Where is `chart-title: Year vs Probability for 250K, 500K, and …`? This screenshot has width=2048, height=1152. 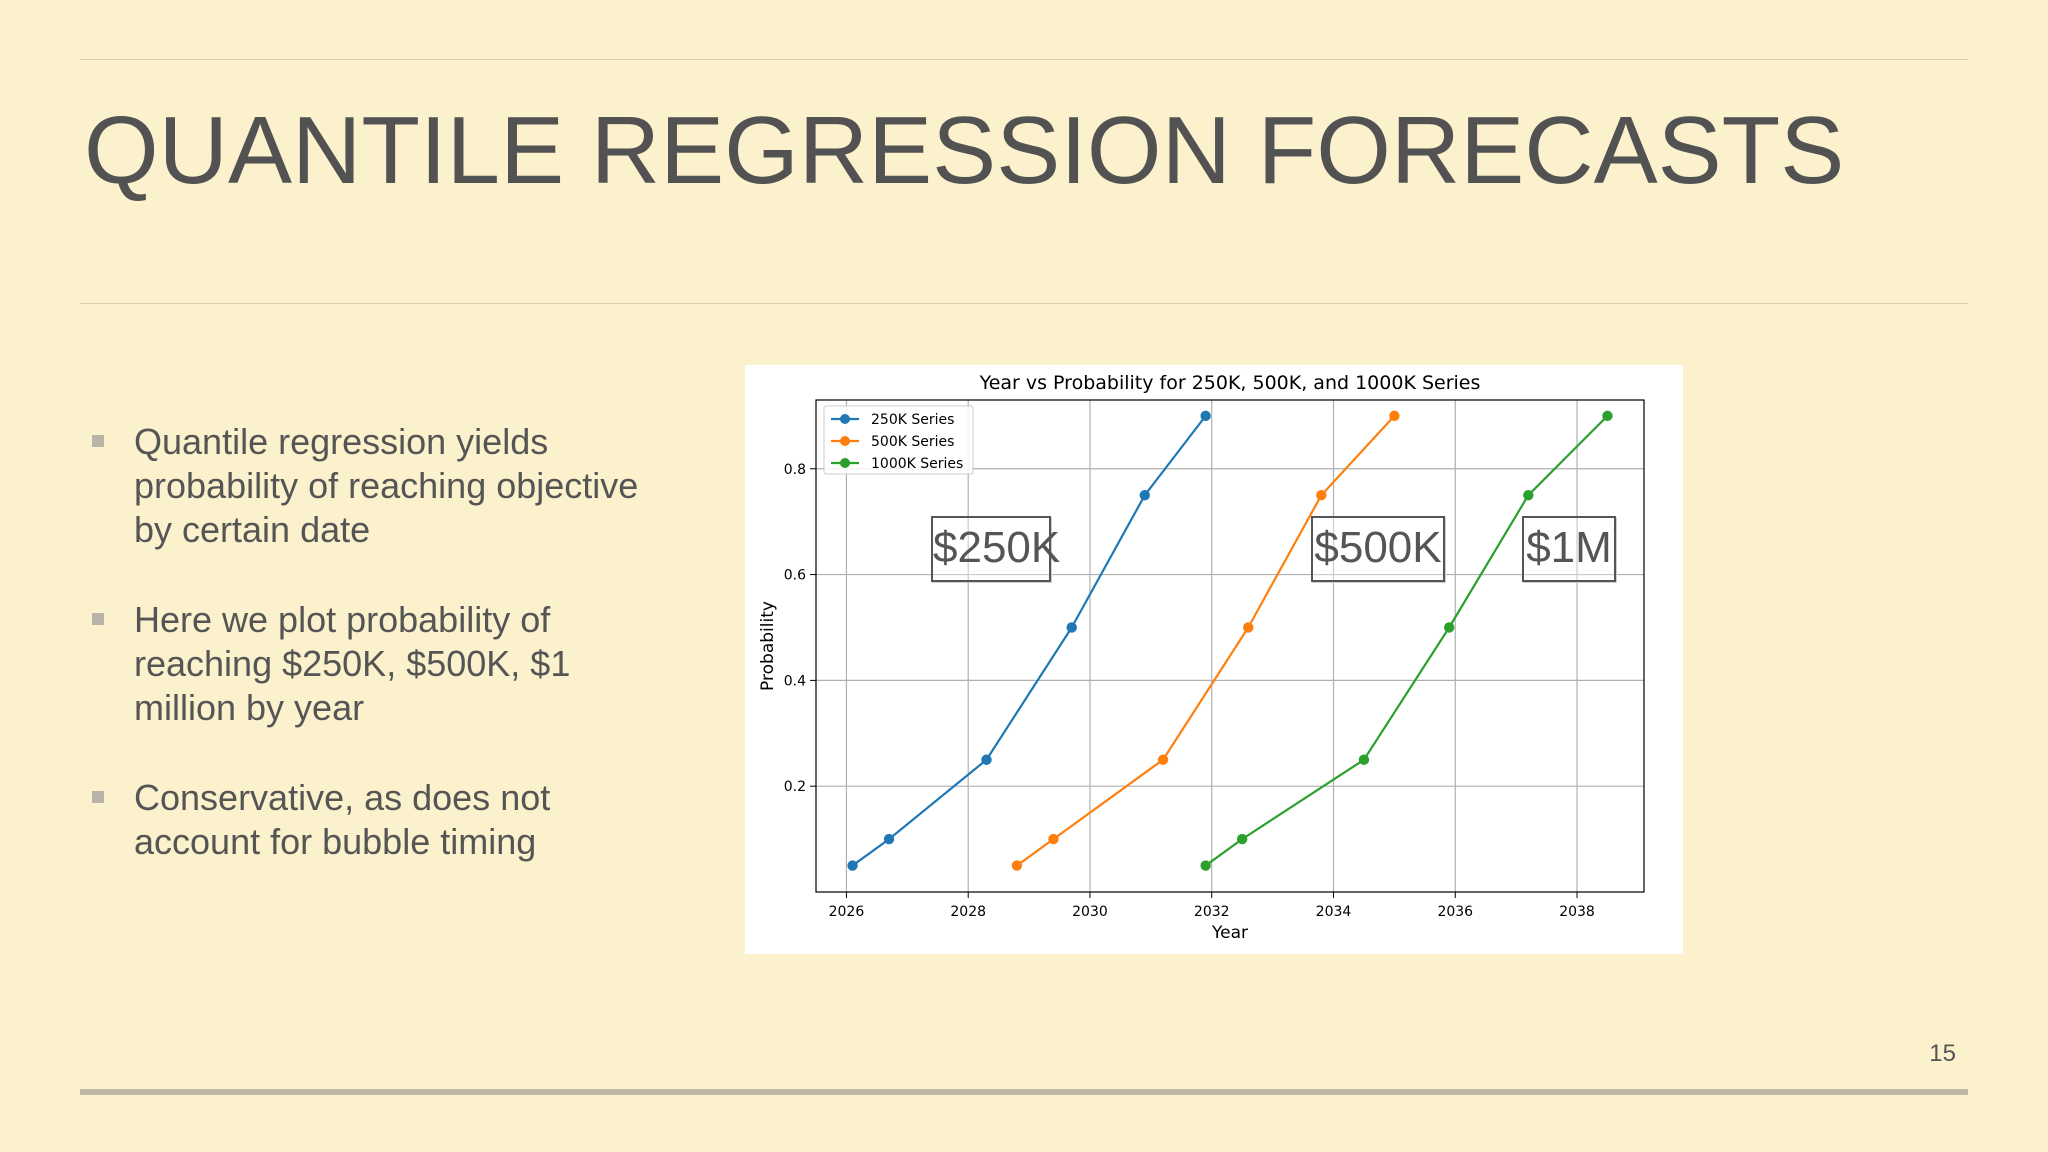 chart-title: Year vs Probability for 250K, 500K, and … is located at coordinates (1230, 383).